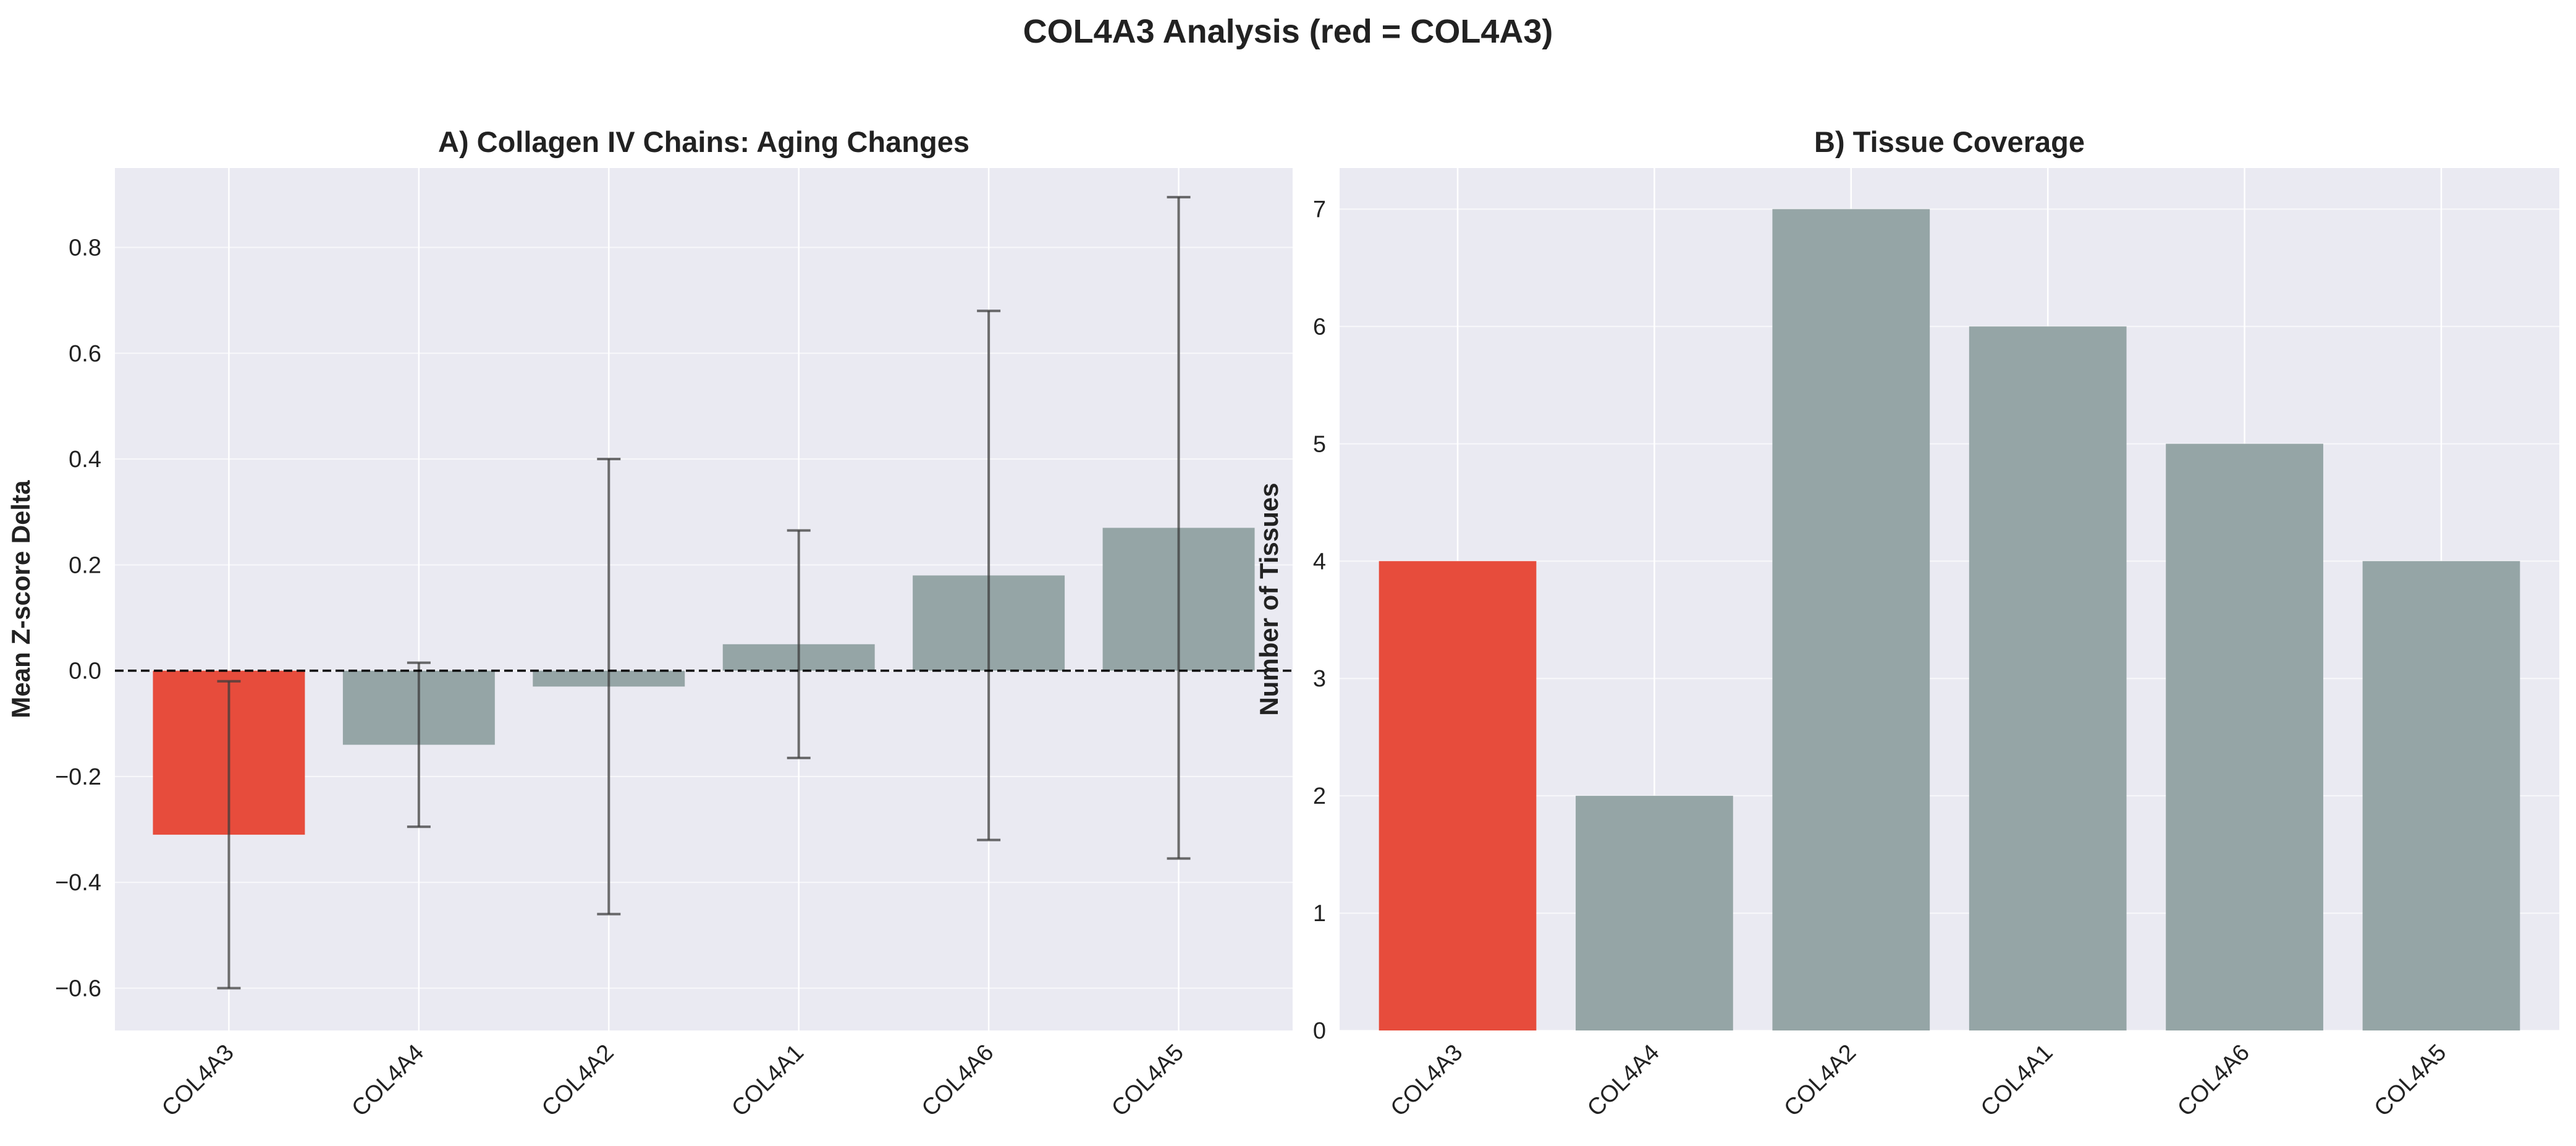  Describe the element at coordinates (1319, 562) in the screenshot. I see `y-tick-label: 4` at that location.